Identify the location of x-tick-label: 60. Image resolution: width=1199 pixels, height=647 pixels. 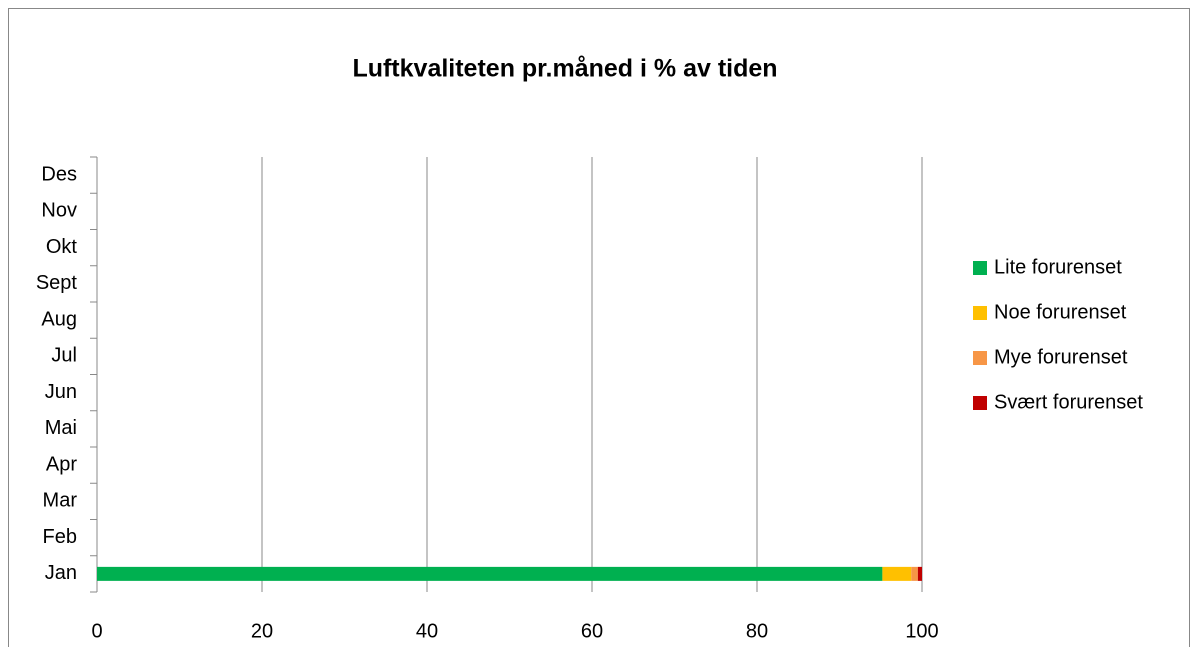
(592, 631).